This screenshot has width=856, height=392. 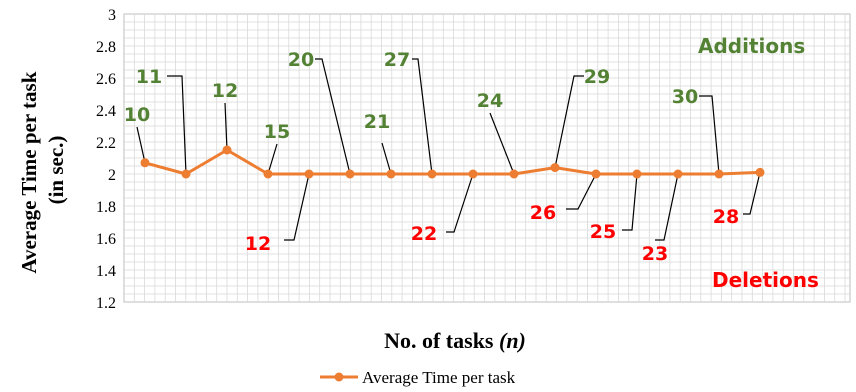 I want to click on y-axis-ticks: 3 2.8 2.6 2.4 2.2 2 1.8 1.6 1.4 1.2, so click(x=106, y=159).